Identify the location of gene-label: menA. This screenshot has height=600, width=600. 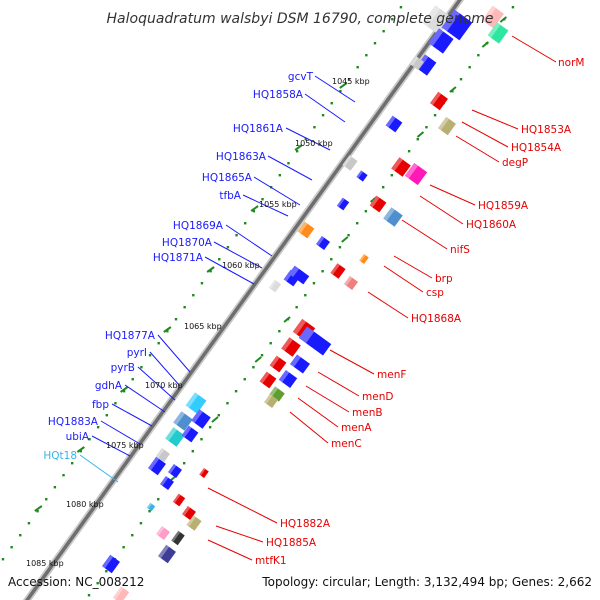
(356, 428).